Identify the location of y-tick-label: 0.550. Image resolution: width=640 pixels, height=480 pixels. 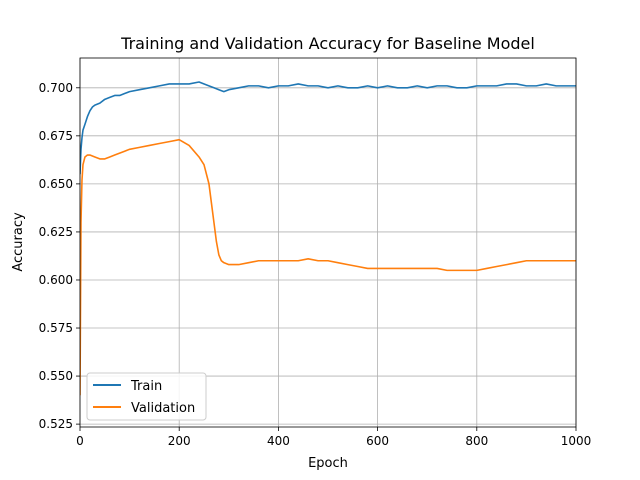
(56, 376).